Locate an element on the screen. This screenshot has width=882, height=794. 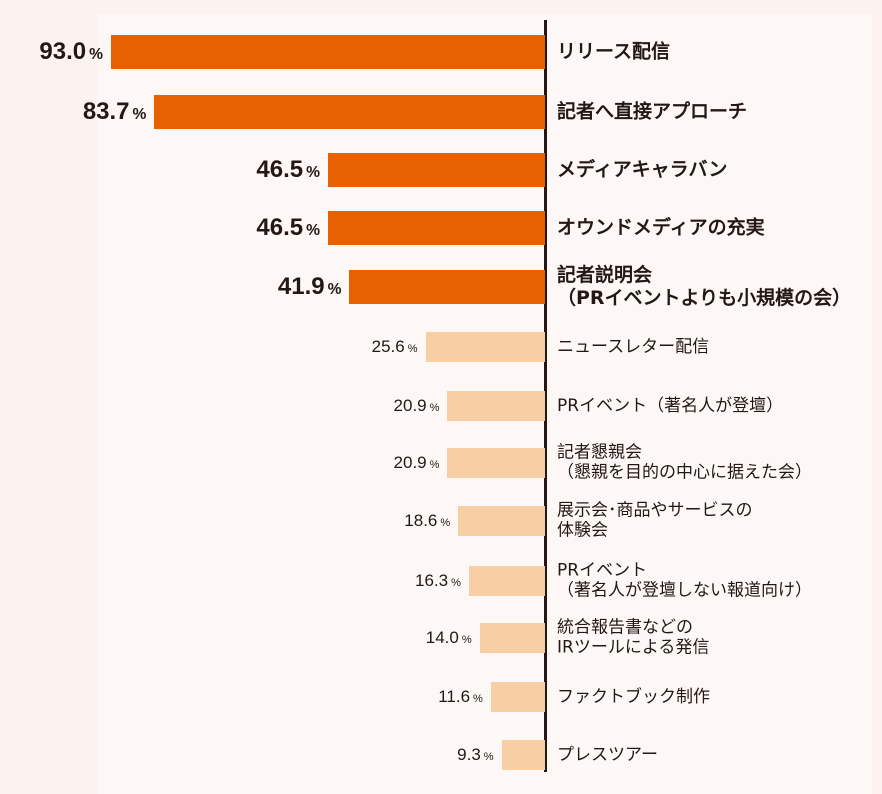
data-label: 25.6% is located at coordinates (395, 347).